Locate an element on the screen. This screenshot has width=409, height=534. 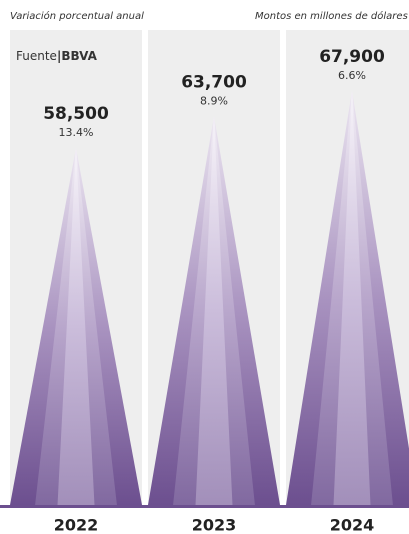
source-name: BBVA is located at coordinates (79, 56).